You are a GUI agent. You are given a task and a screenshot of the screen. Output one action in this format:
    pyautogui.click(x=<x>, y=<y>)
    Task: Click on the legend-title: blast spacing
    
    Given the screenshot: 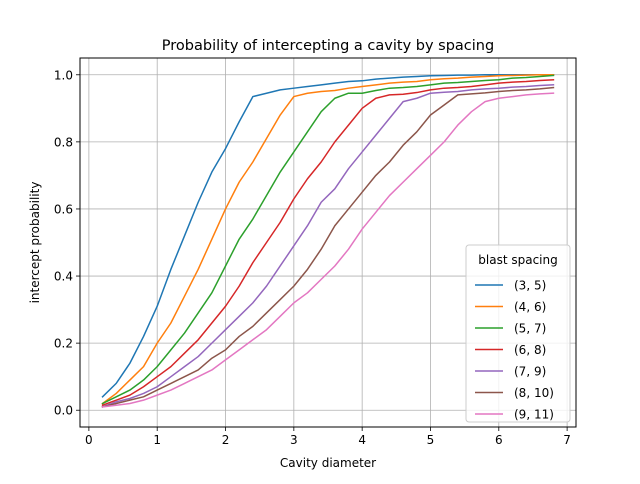 What is the action you would take?
    pyautogui.click(x=517, y=260)
    